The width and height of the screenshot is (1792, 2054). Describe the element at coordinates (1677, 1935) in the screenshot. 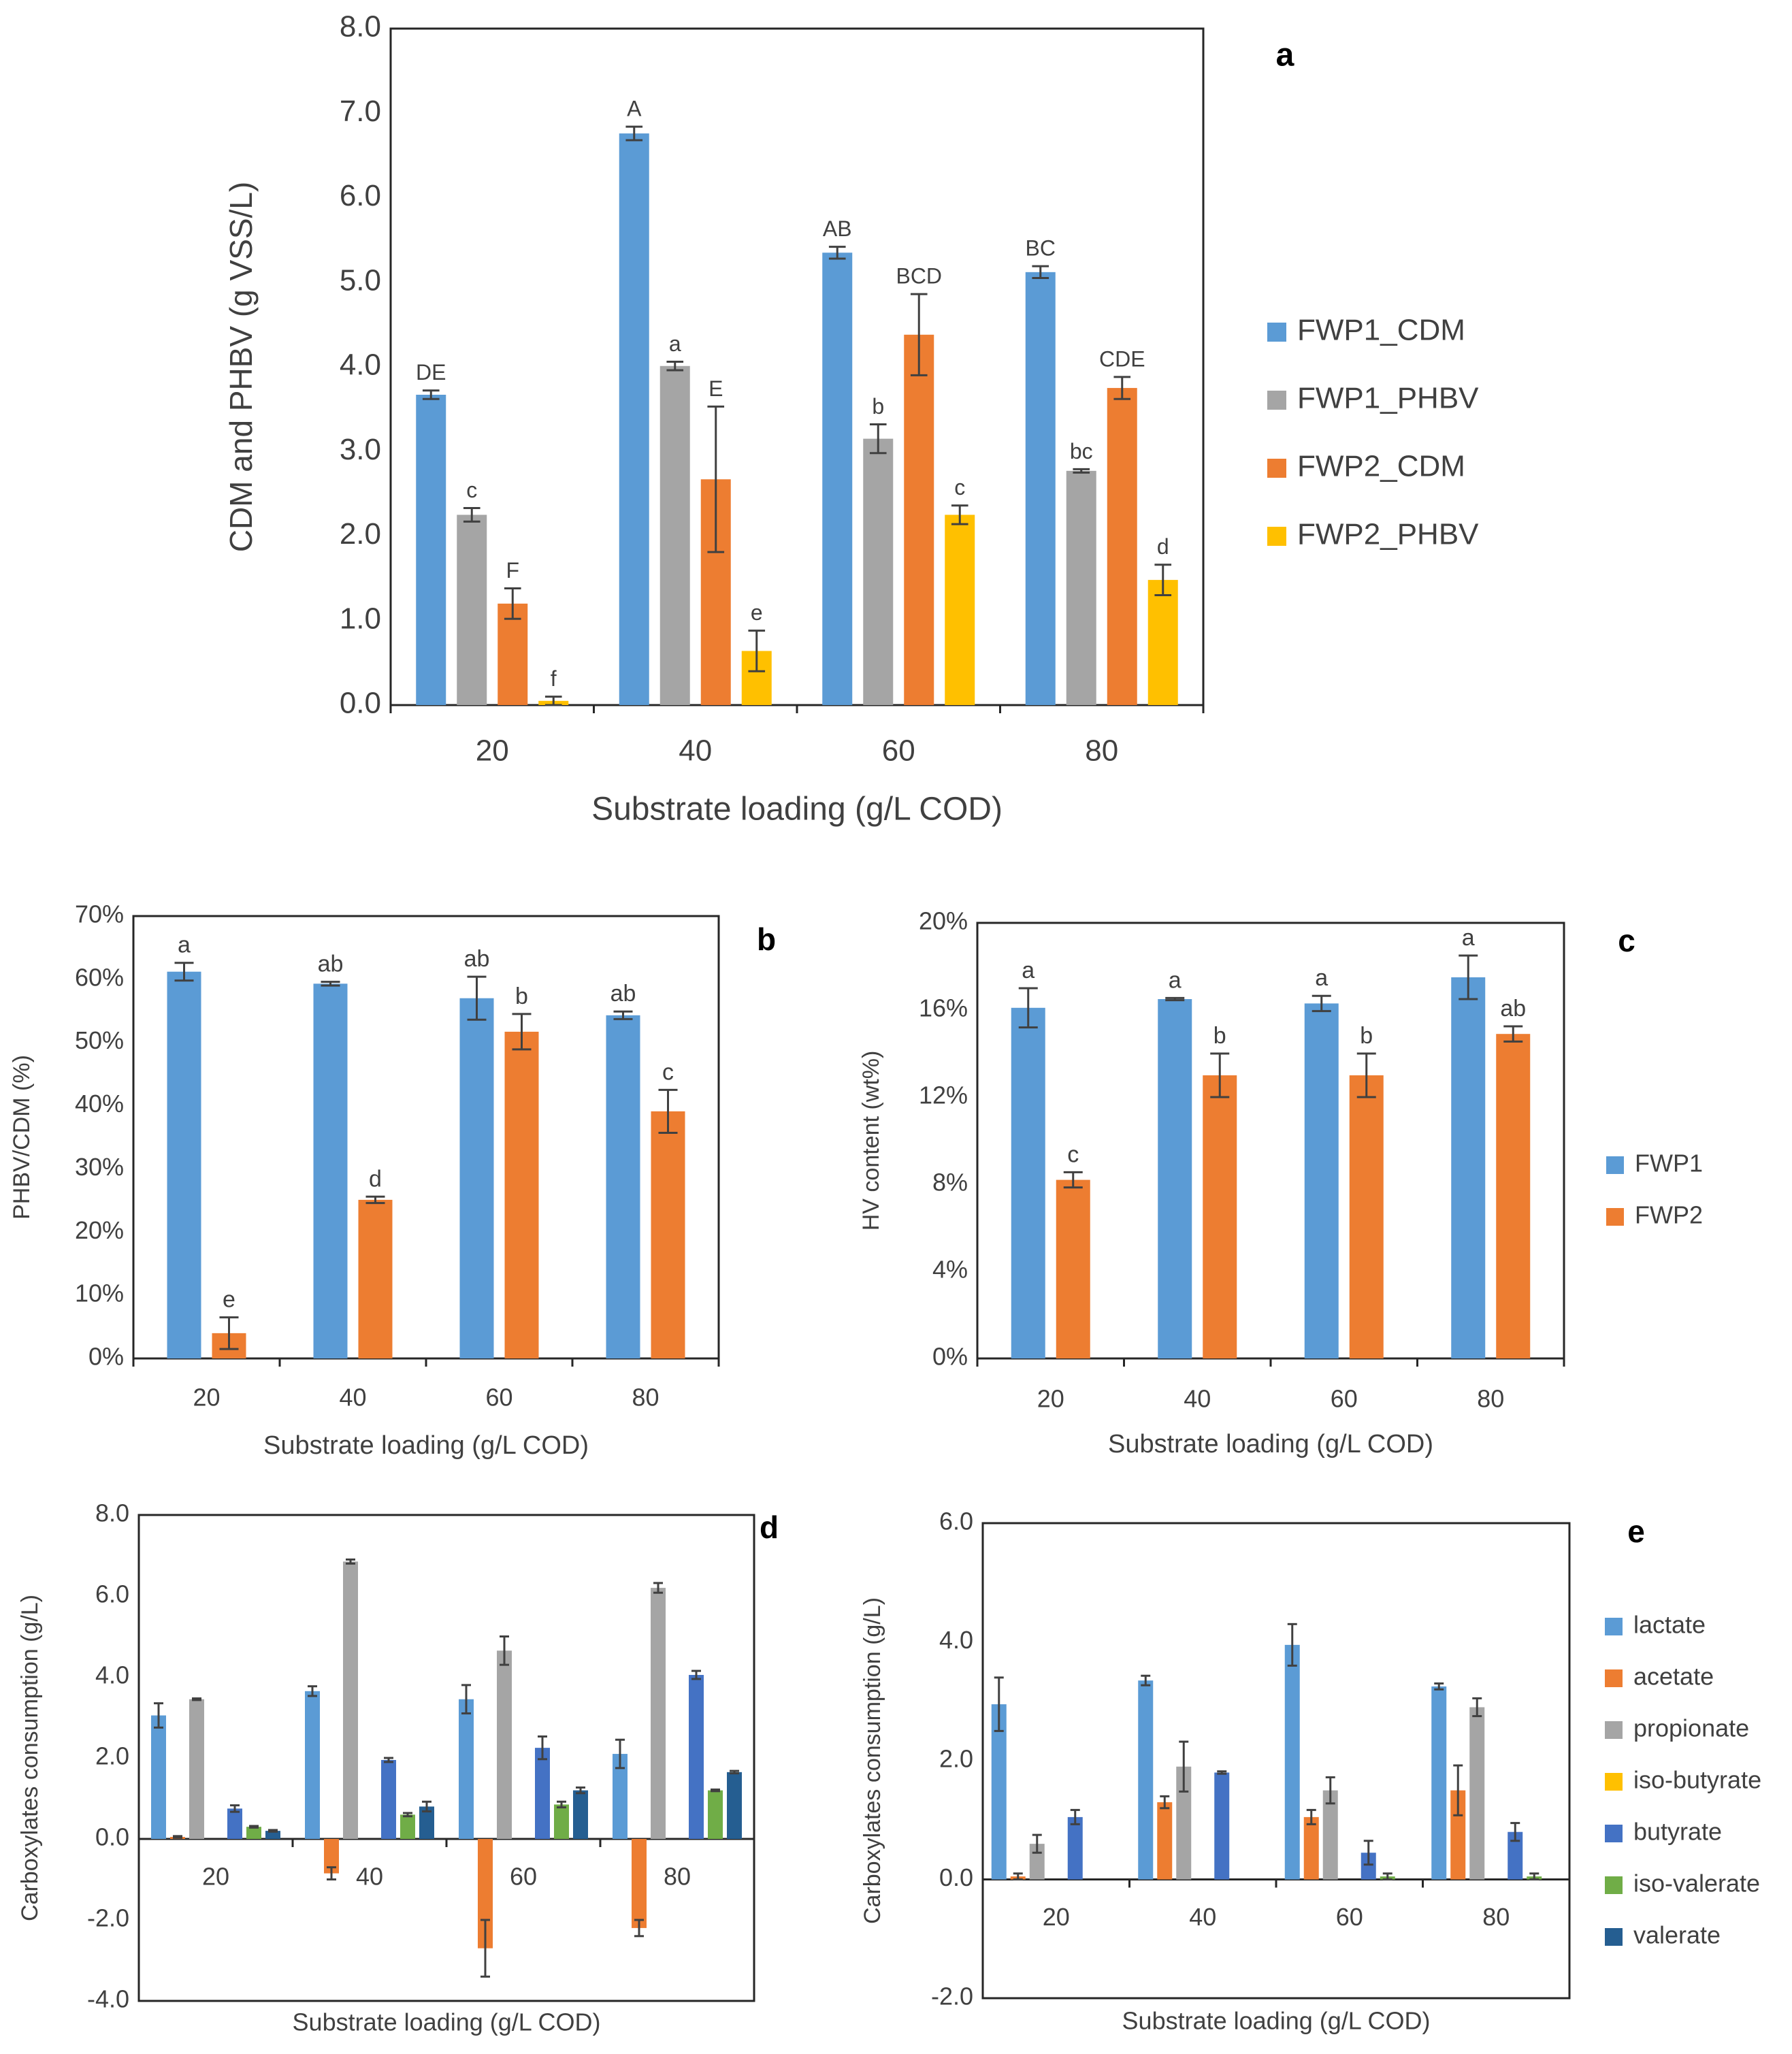

I see `legend-label: valerate` at that location.